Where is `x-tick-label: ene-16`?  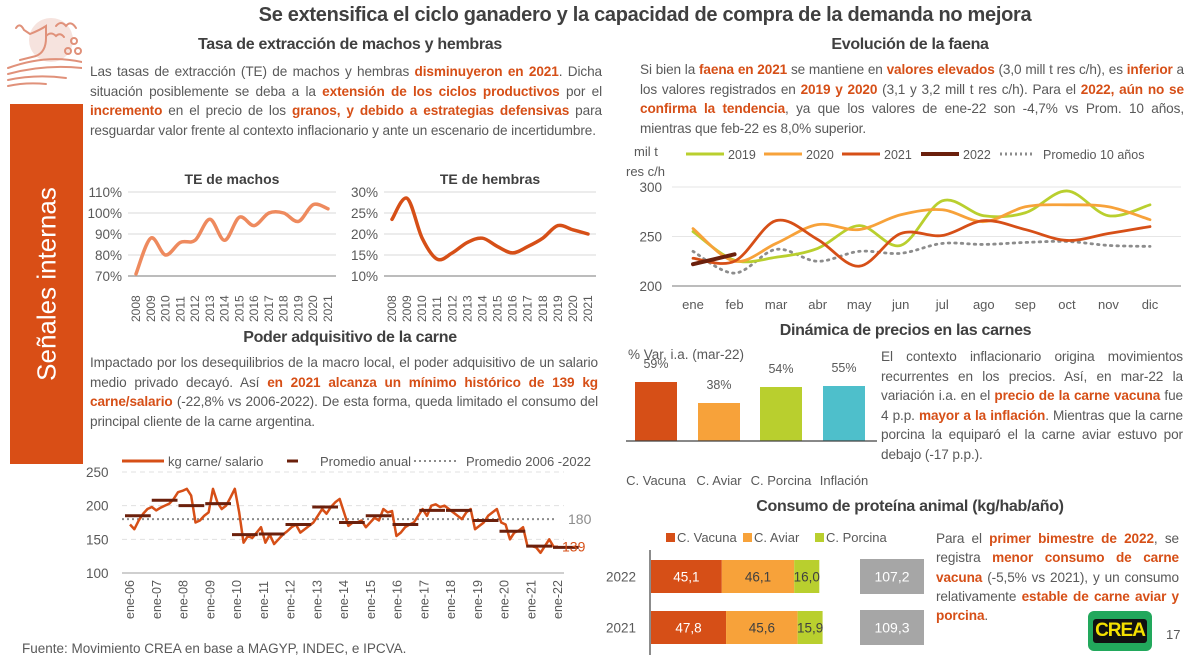 x-tick-label: ene-16 is located at coordinates (398, 599).